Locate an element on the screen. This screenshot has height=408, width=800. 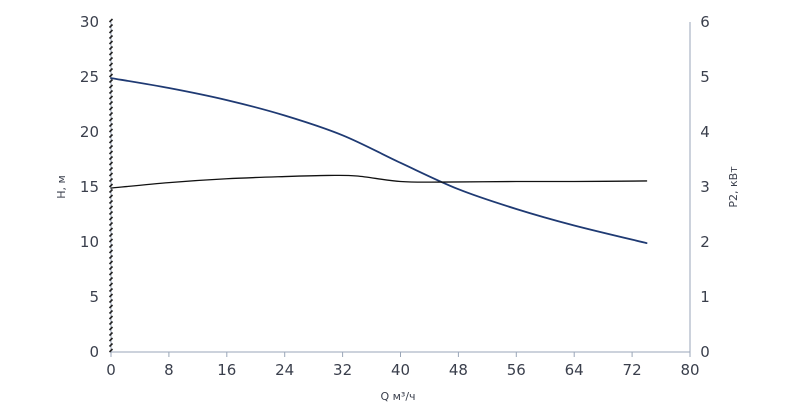
x-axis-ticks: 0 8 16 24 32 40 48 56 64 72 80 is located at coordinates (403, 365).